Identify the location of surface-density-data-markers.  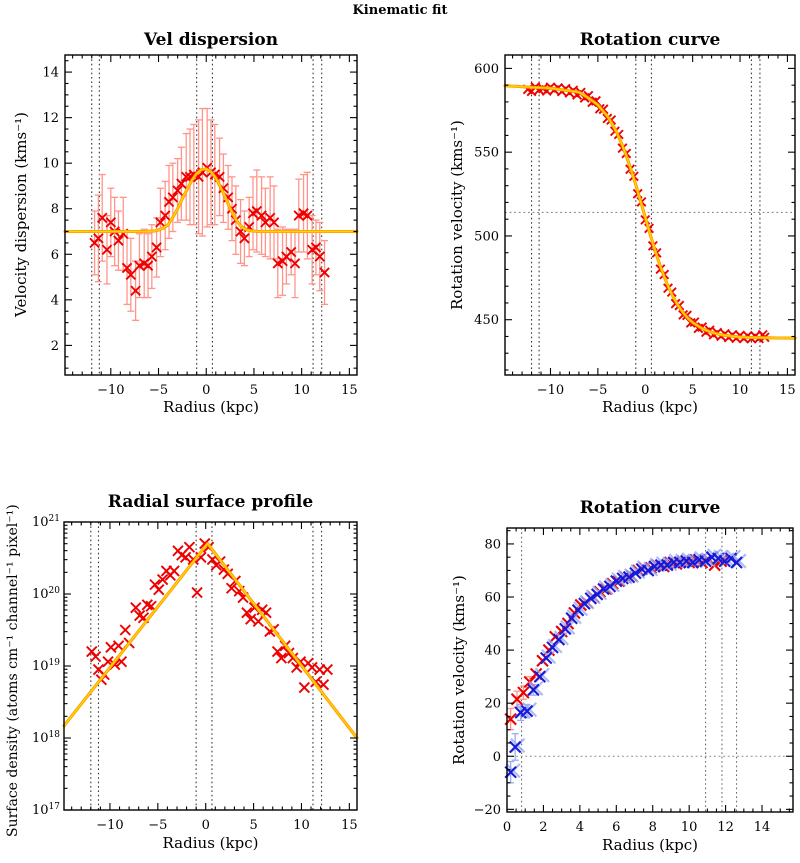
(209, 615).